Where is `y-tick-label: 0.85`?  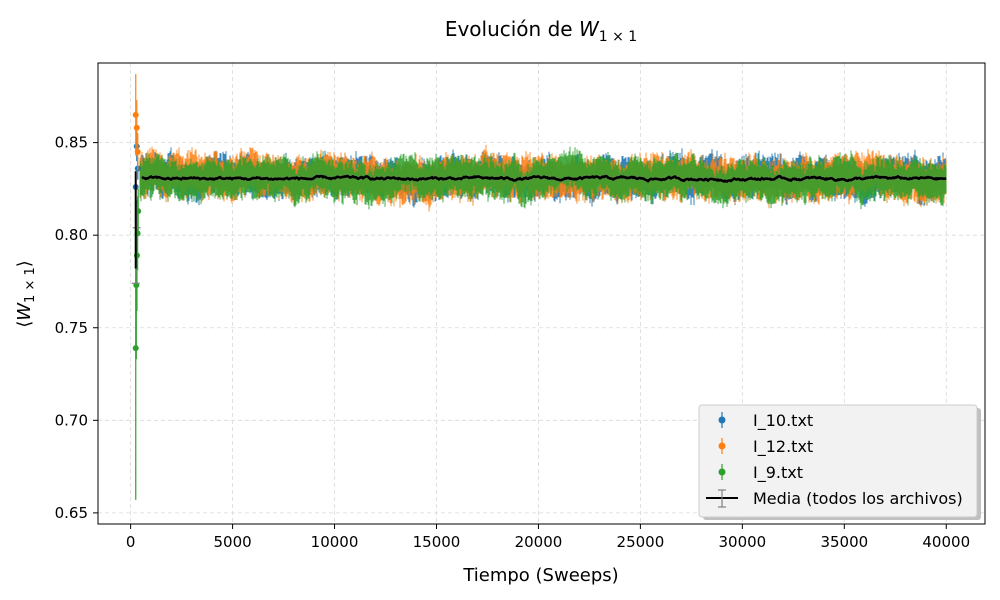
y-tick-label: 0.85 is located at coordinates (71, 143).